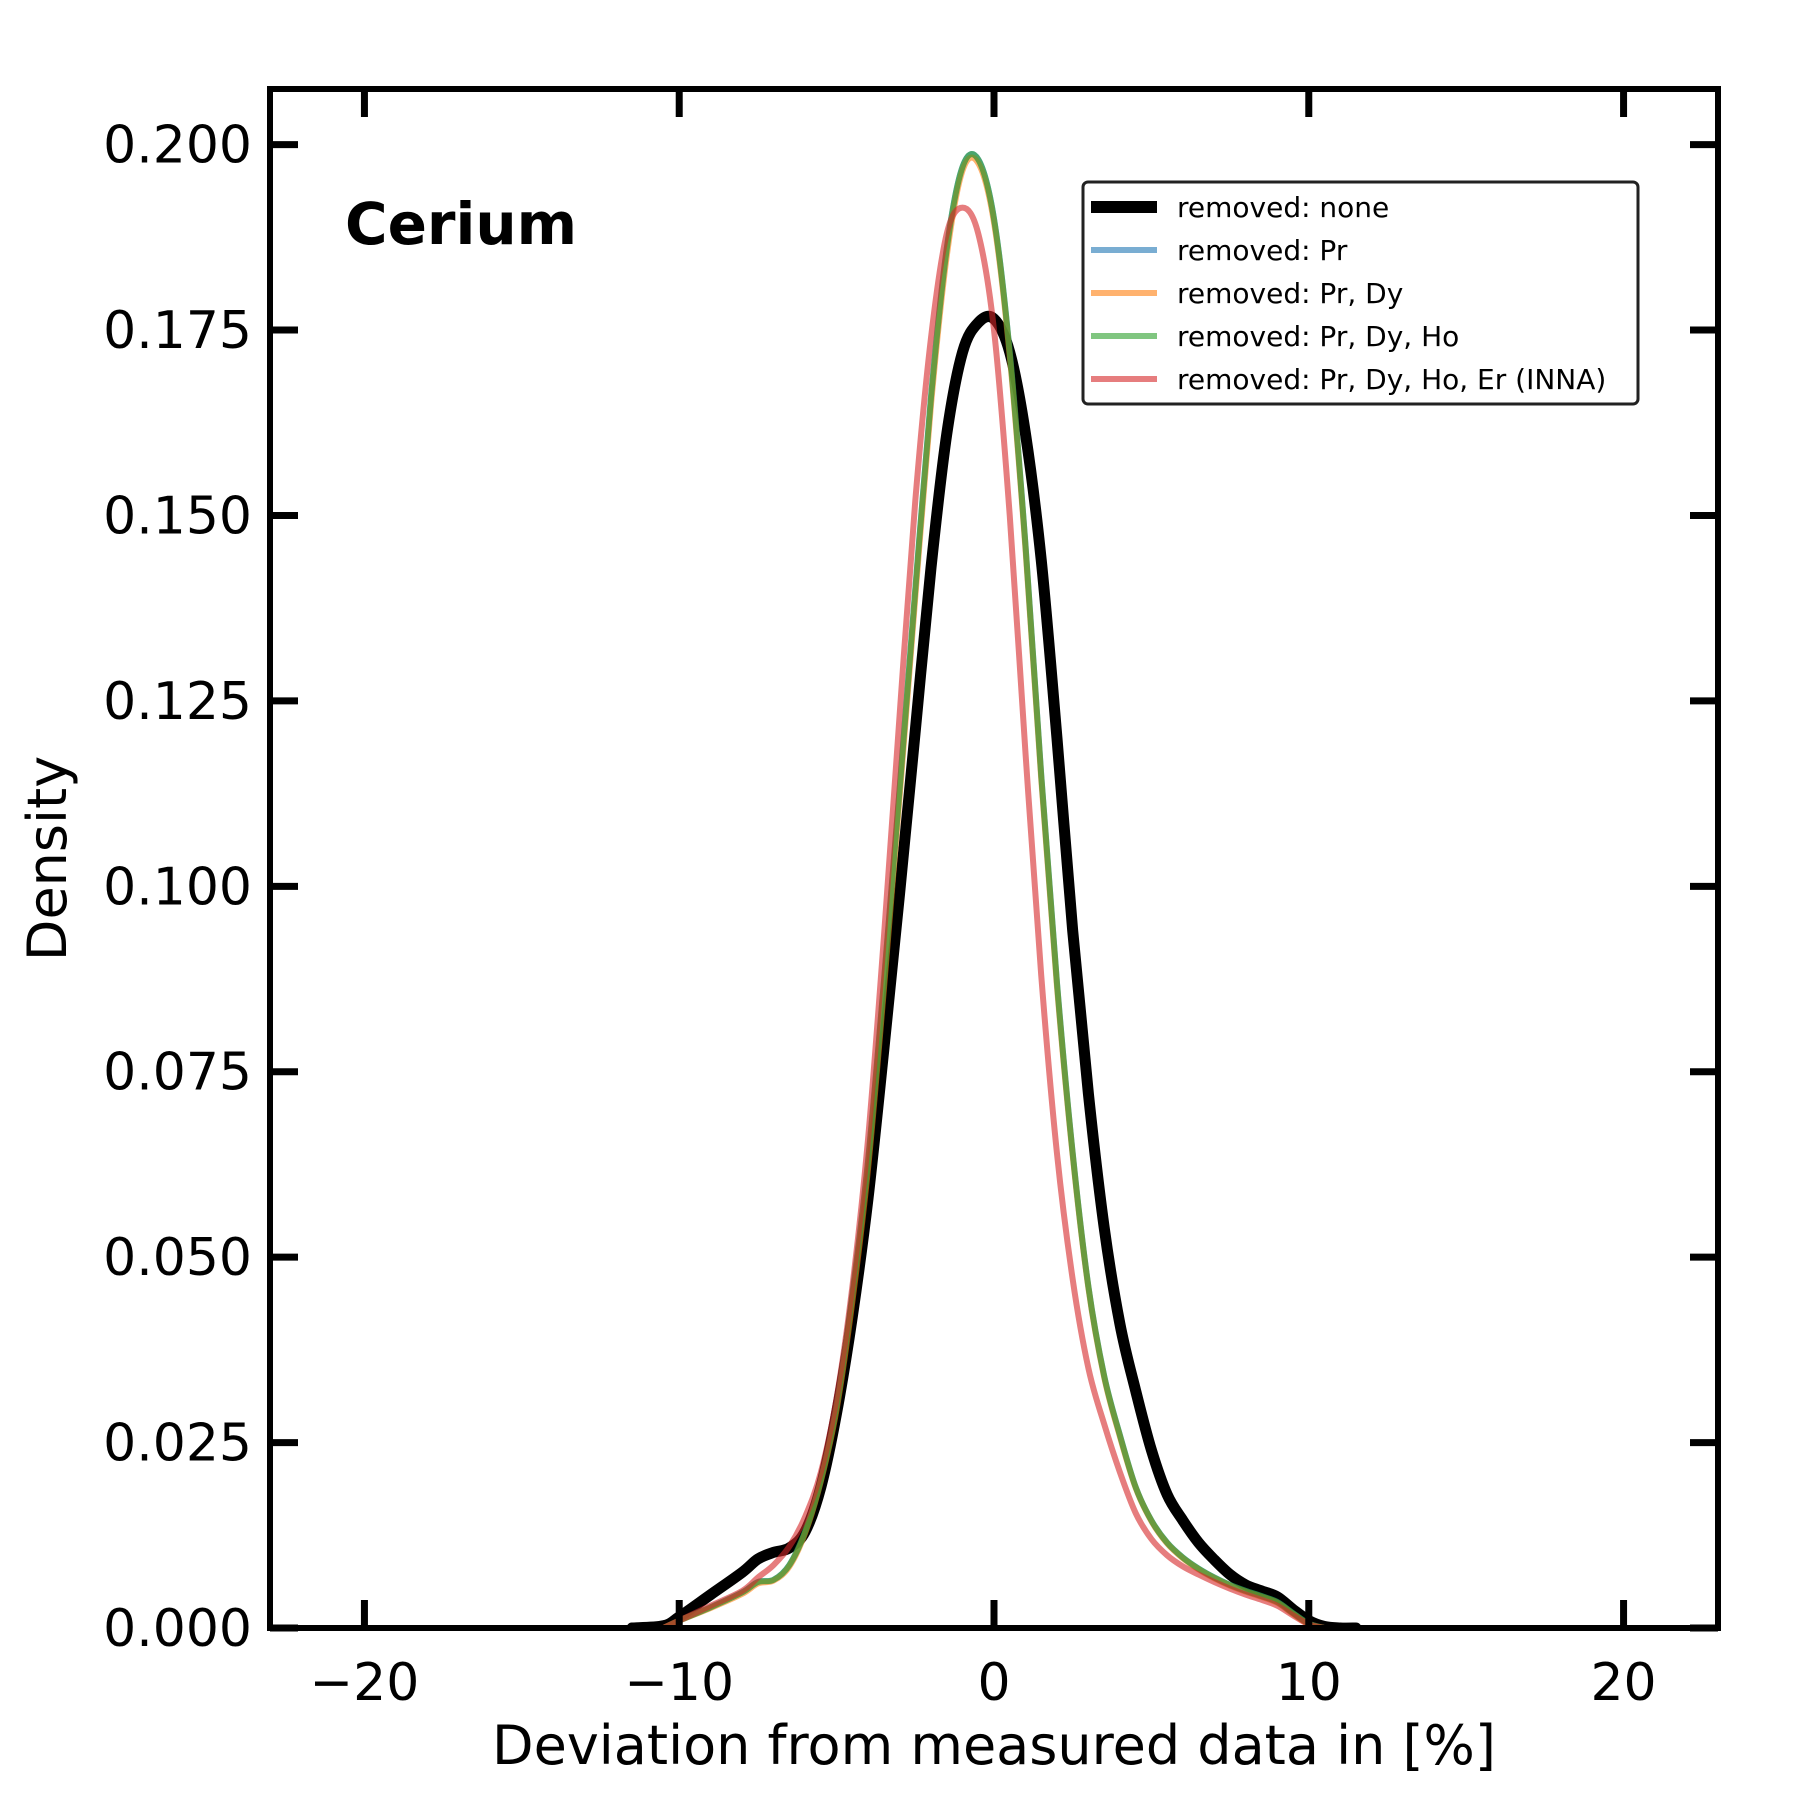 Image resolution: width=1800 pixels, height=1804 pixels. What do you see at coordinates (993, 1683) in the screenshot?
I see `x-tick-label: 0` at bounding box center [993, 1683].